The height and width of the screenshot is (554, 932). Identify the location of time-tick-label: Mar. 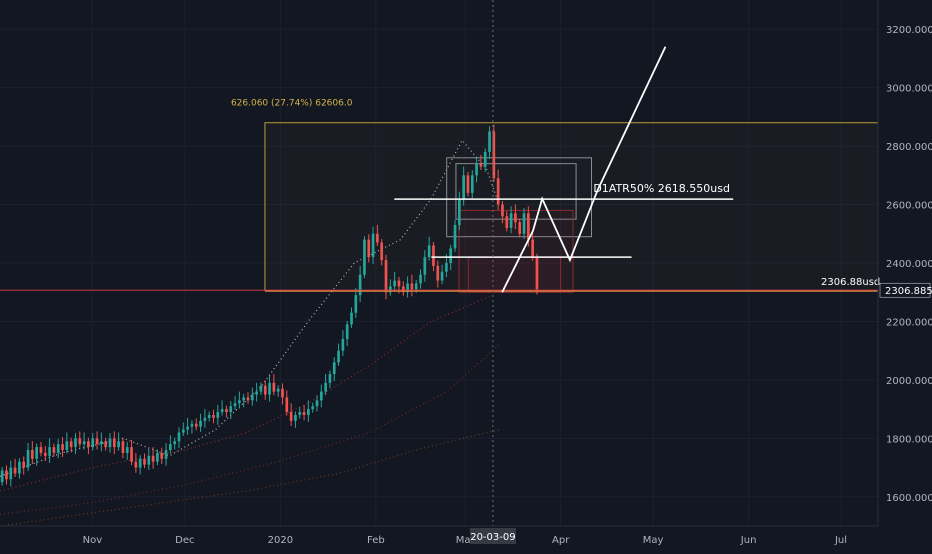
(466, 540).